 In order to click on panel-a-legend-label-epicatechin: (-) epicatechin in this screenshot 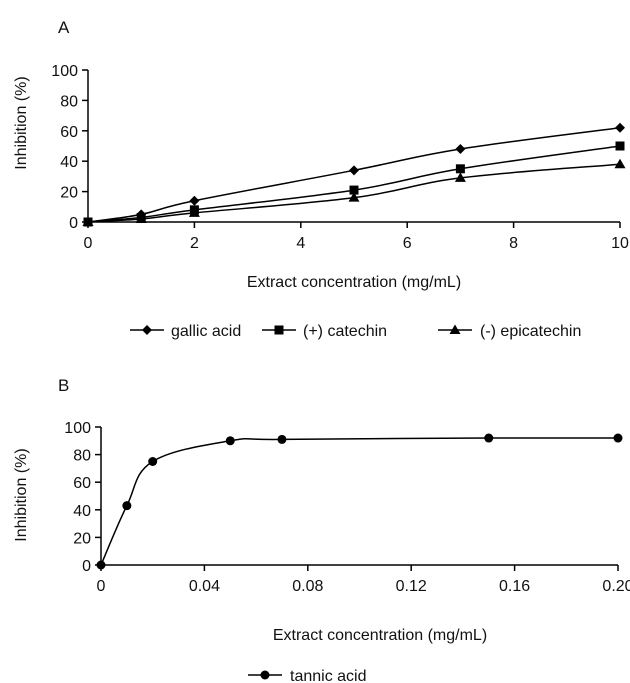, I will do `click(530, 331)`.